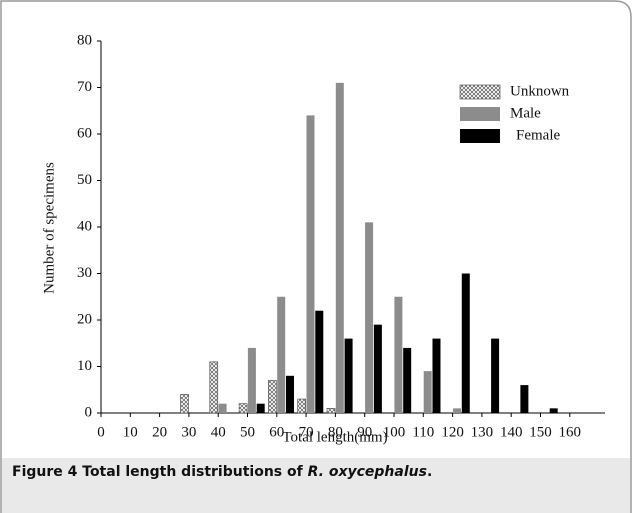  Describe the element at coordinates (306, 432) in the screenshot. I see `x-tick-label: 70` at that location.